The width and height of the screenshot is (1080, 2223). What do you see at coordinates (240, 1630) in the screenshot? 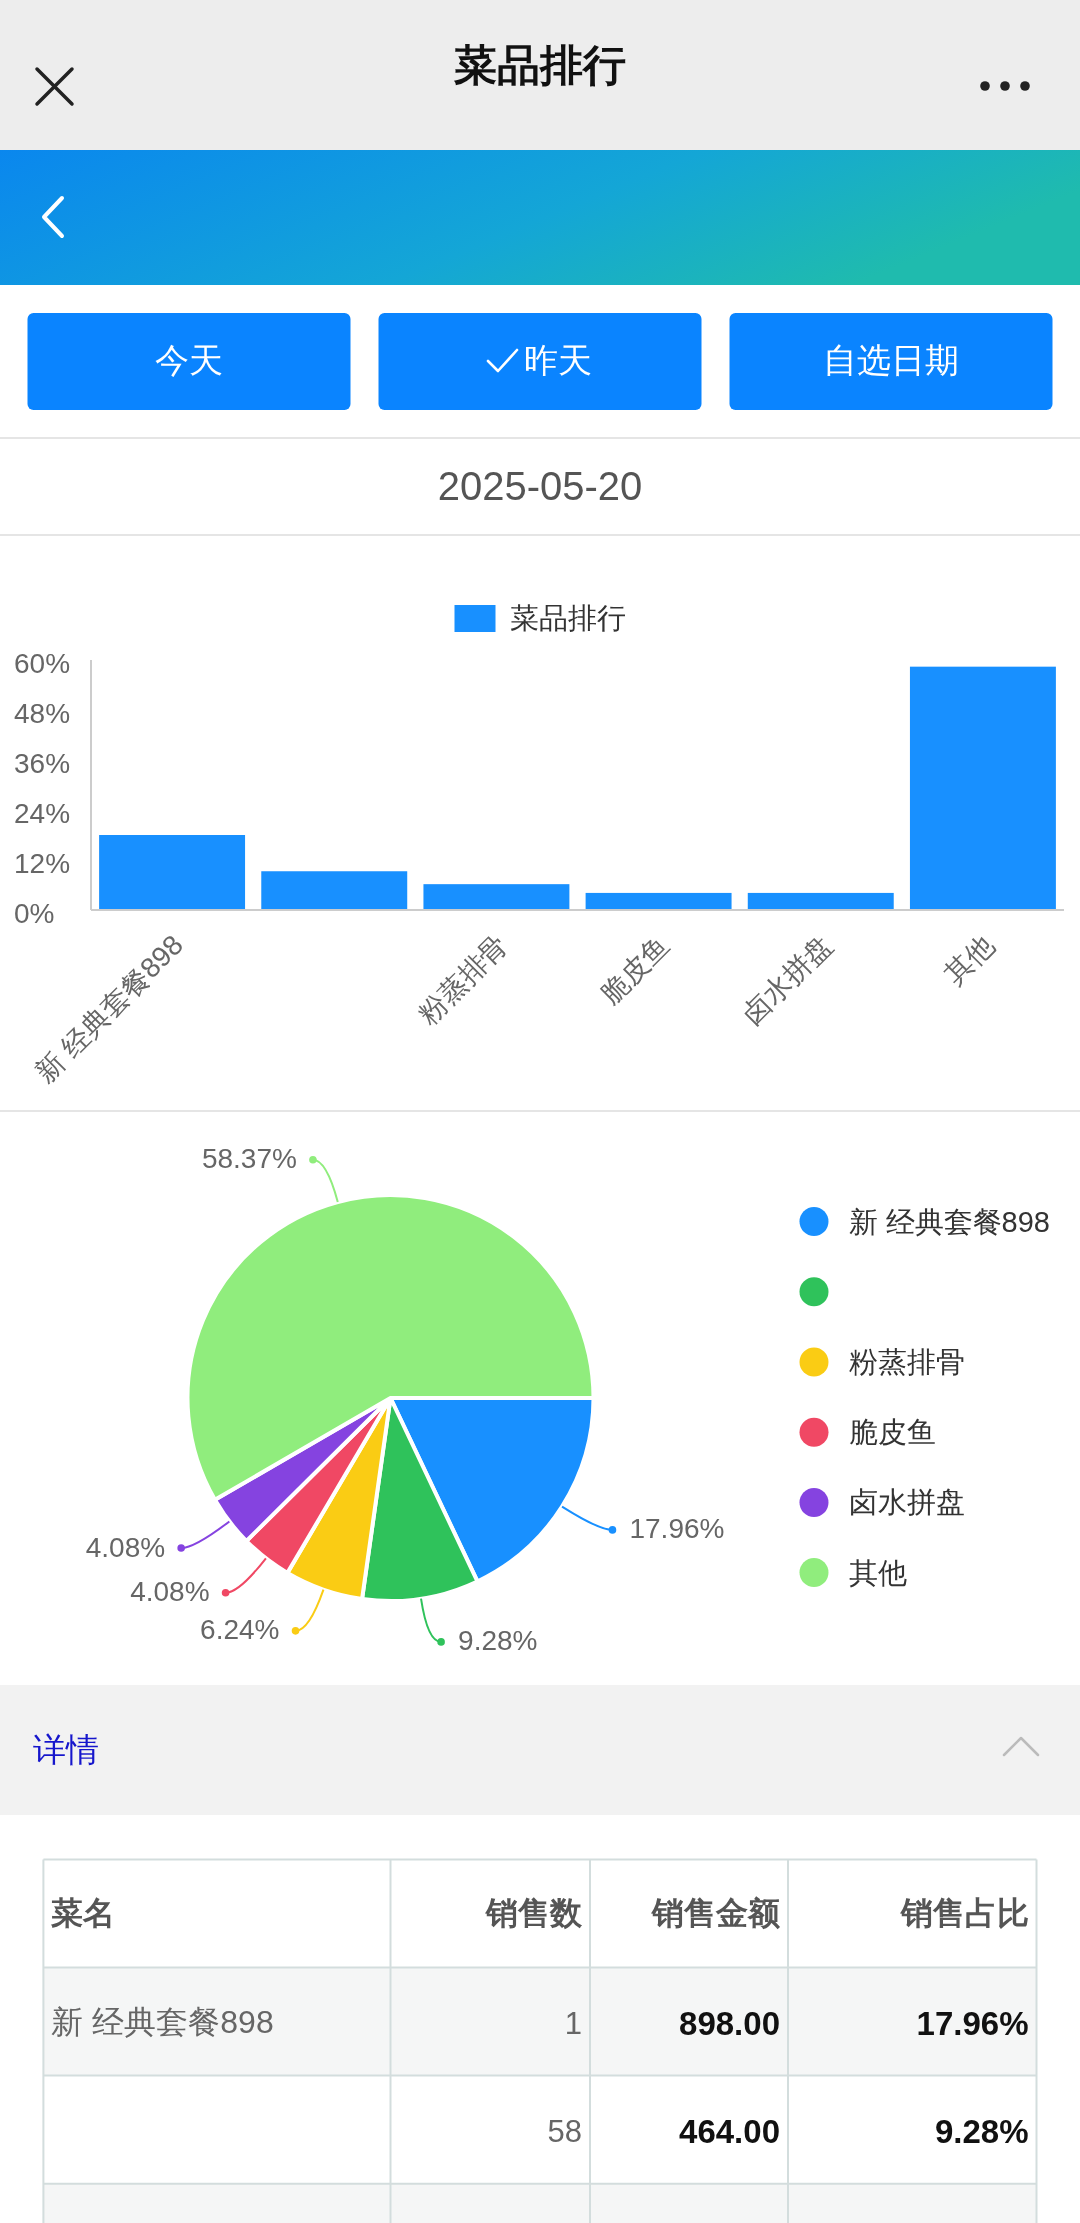
I see `data-label: 6.24%` at bounding box center [240, 1630].